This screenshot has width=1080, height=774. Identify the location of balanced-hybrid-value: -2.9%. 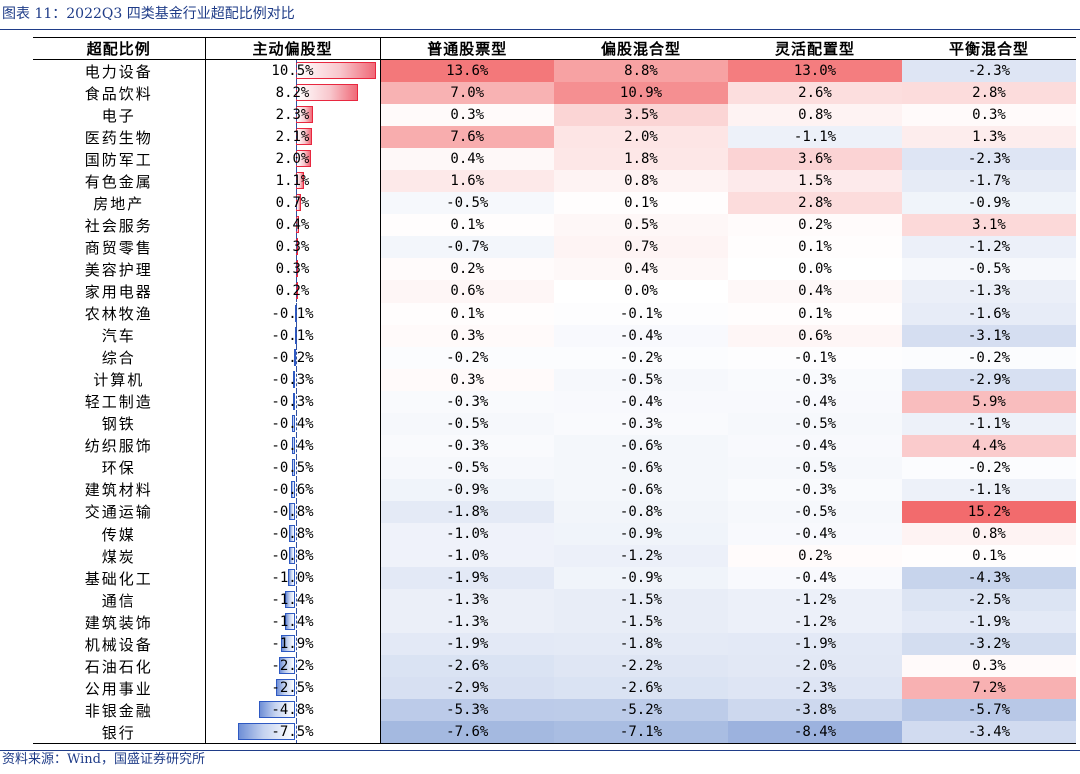
(989, 379).